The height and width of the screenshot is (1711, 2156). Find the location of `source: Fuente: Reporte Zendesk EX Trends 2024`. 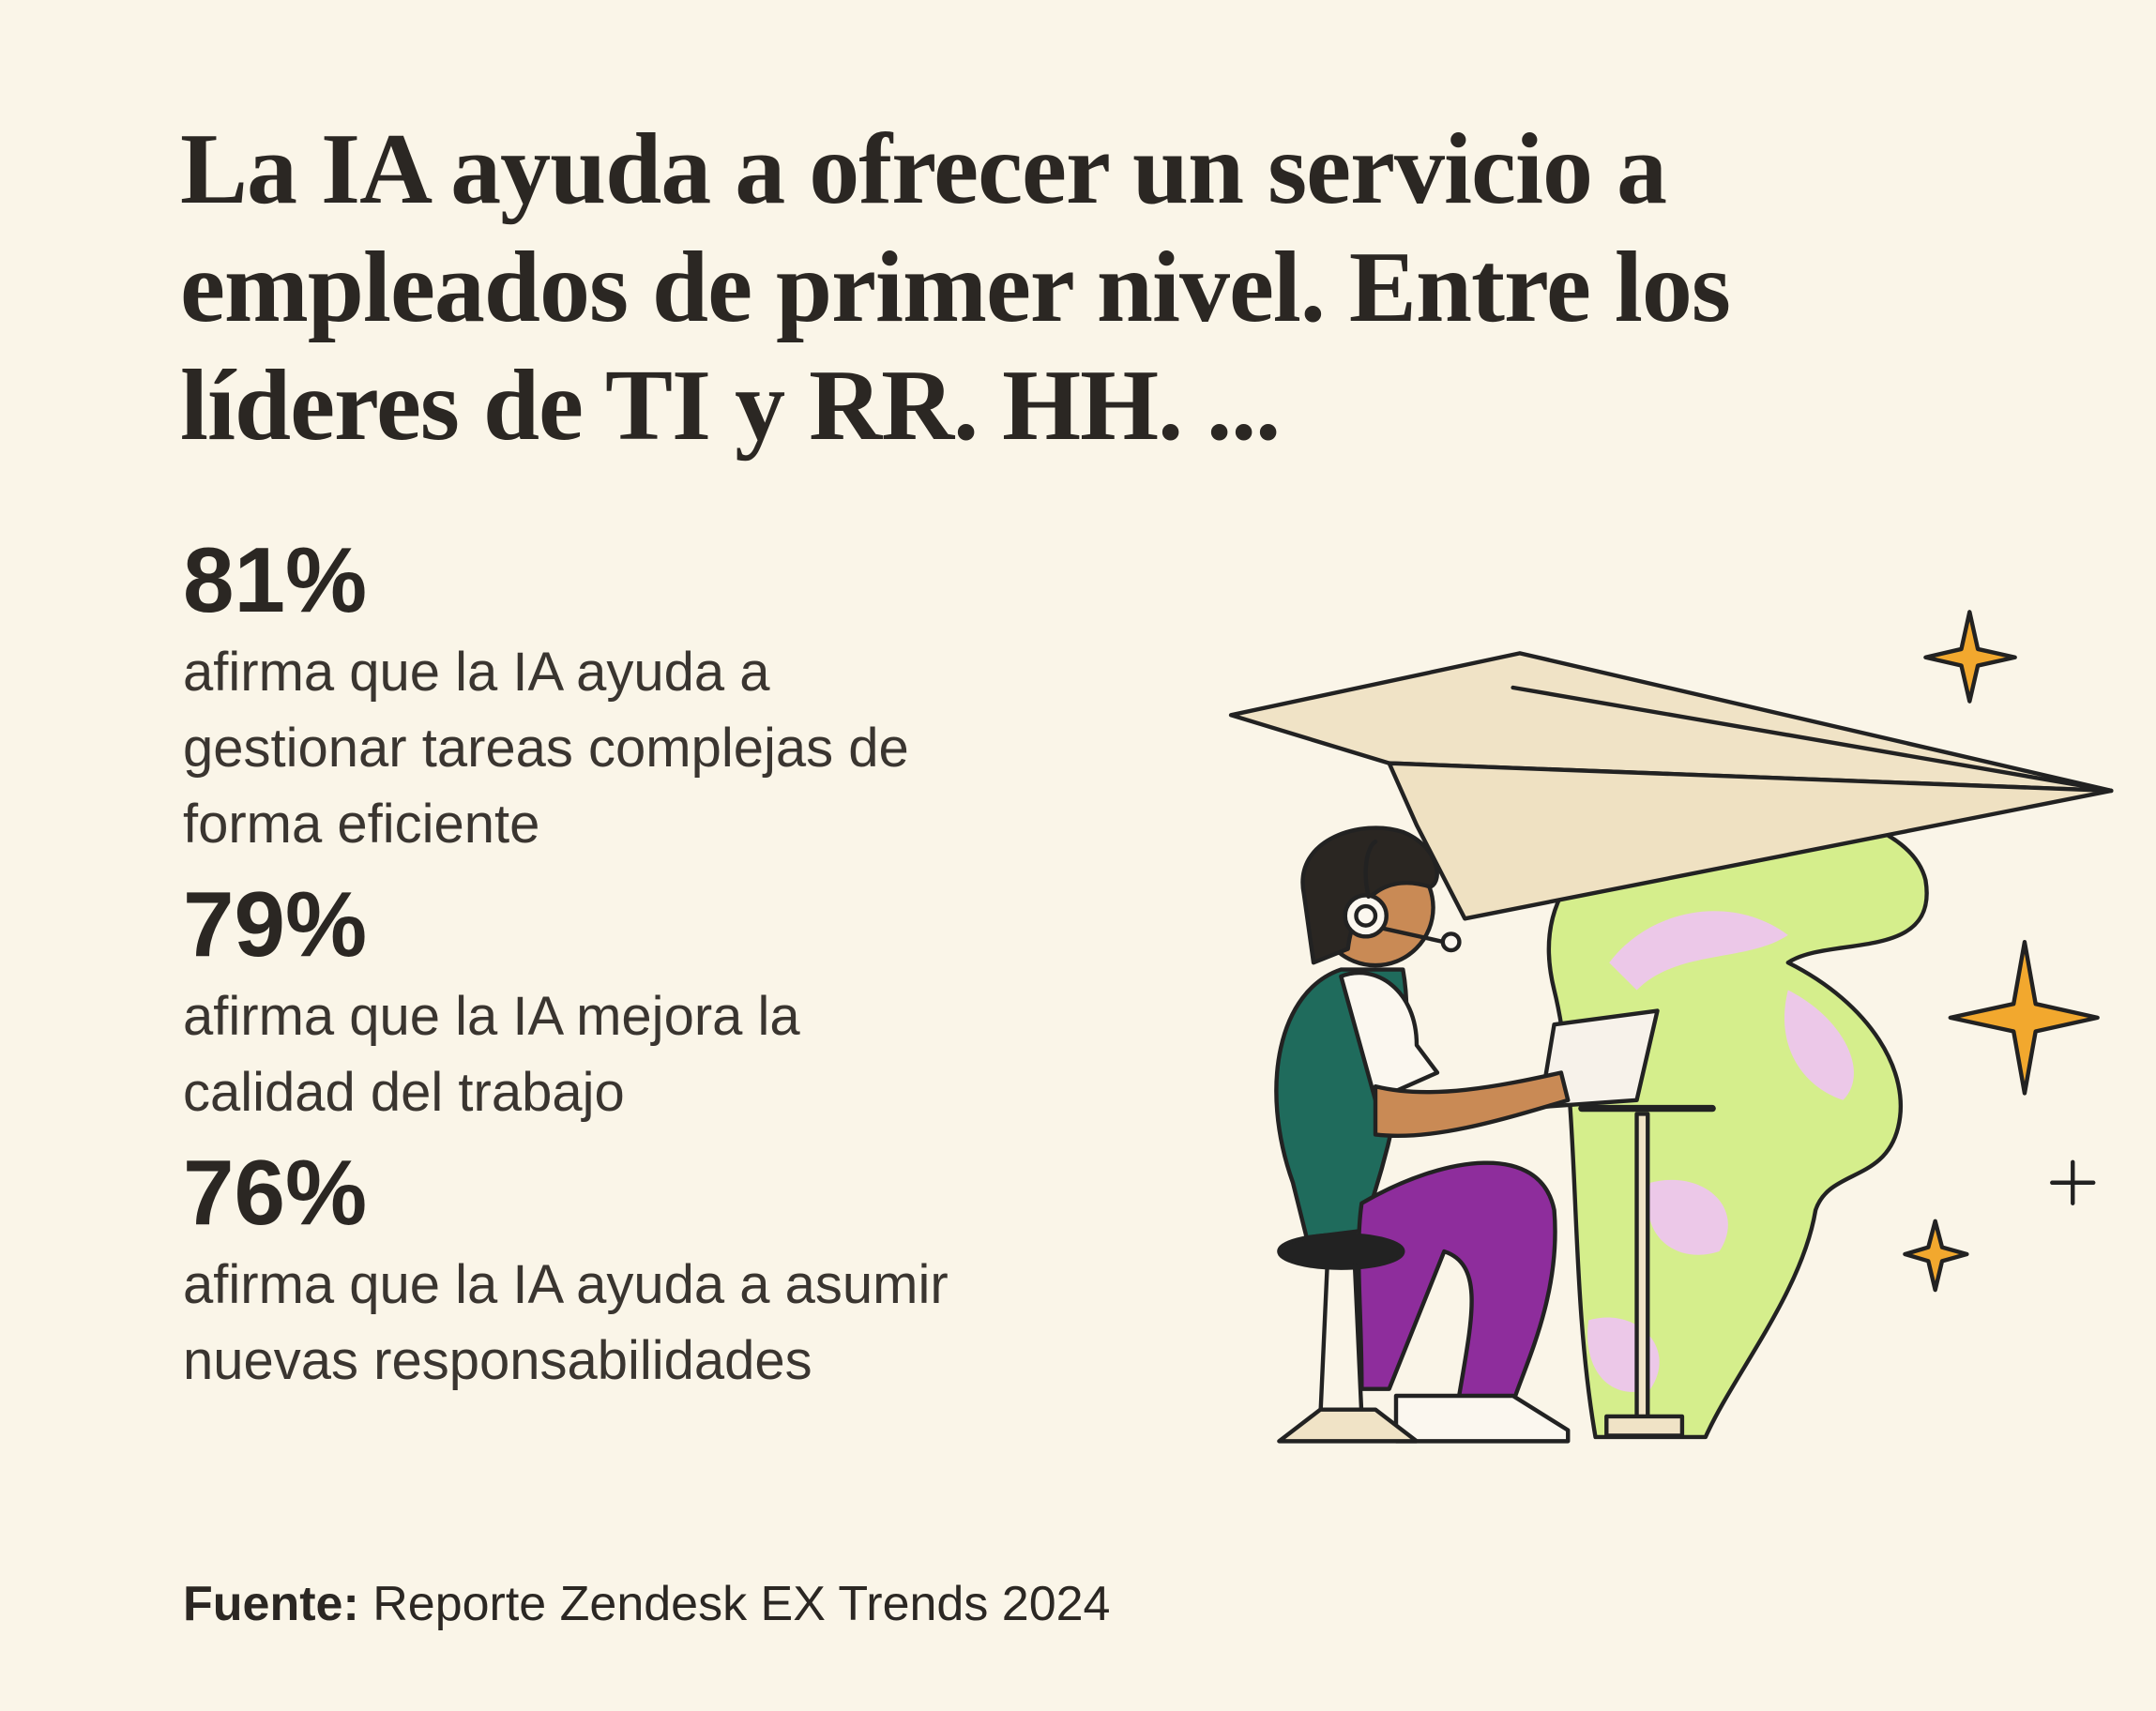

source: Fuente: Reporte Zendesk EX Trends 2024 is located at coordinates (646, 1604).